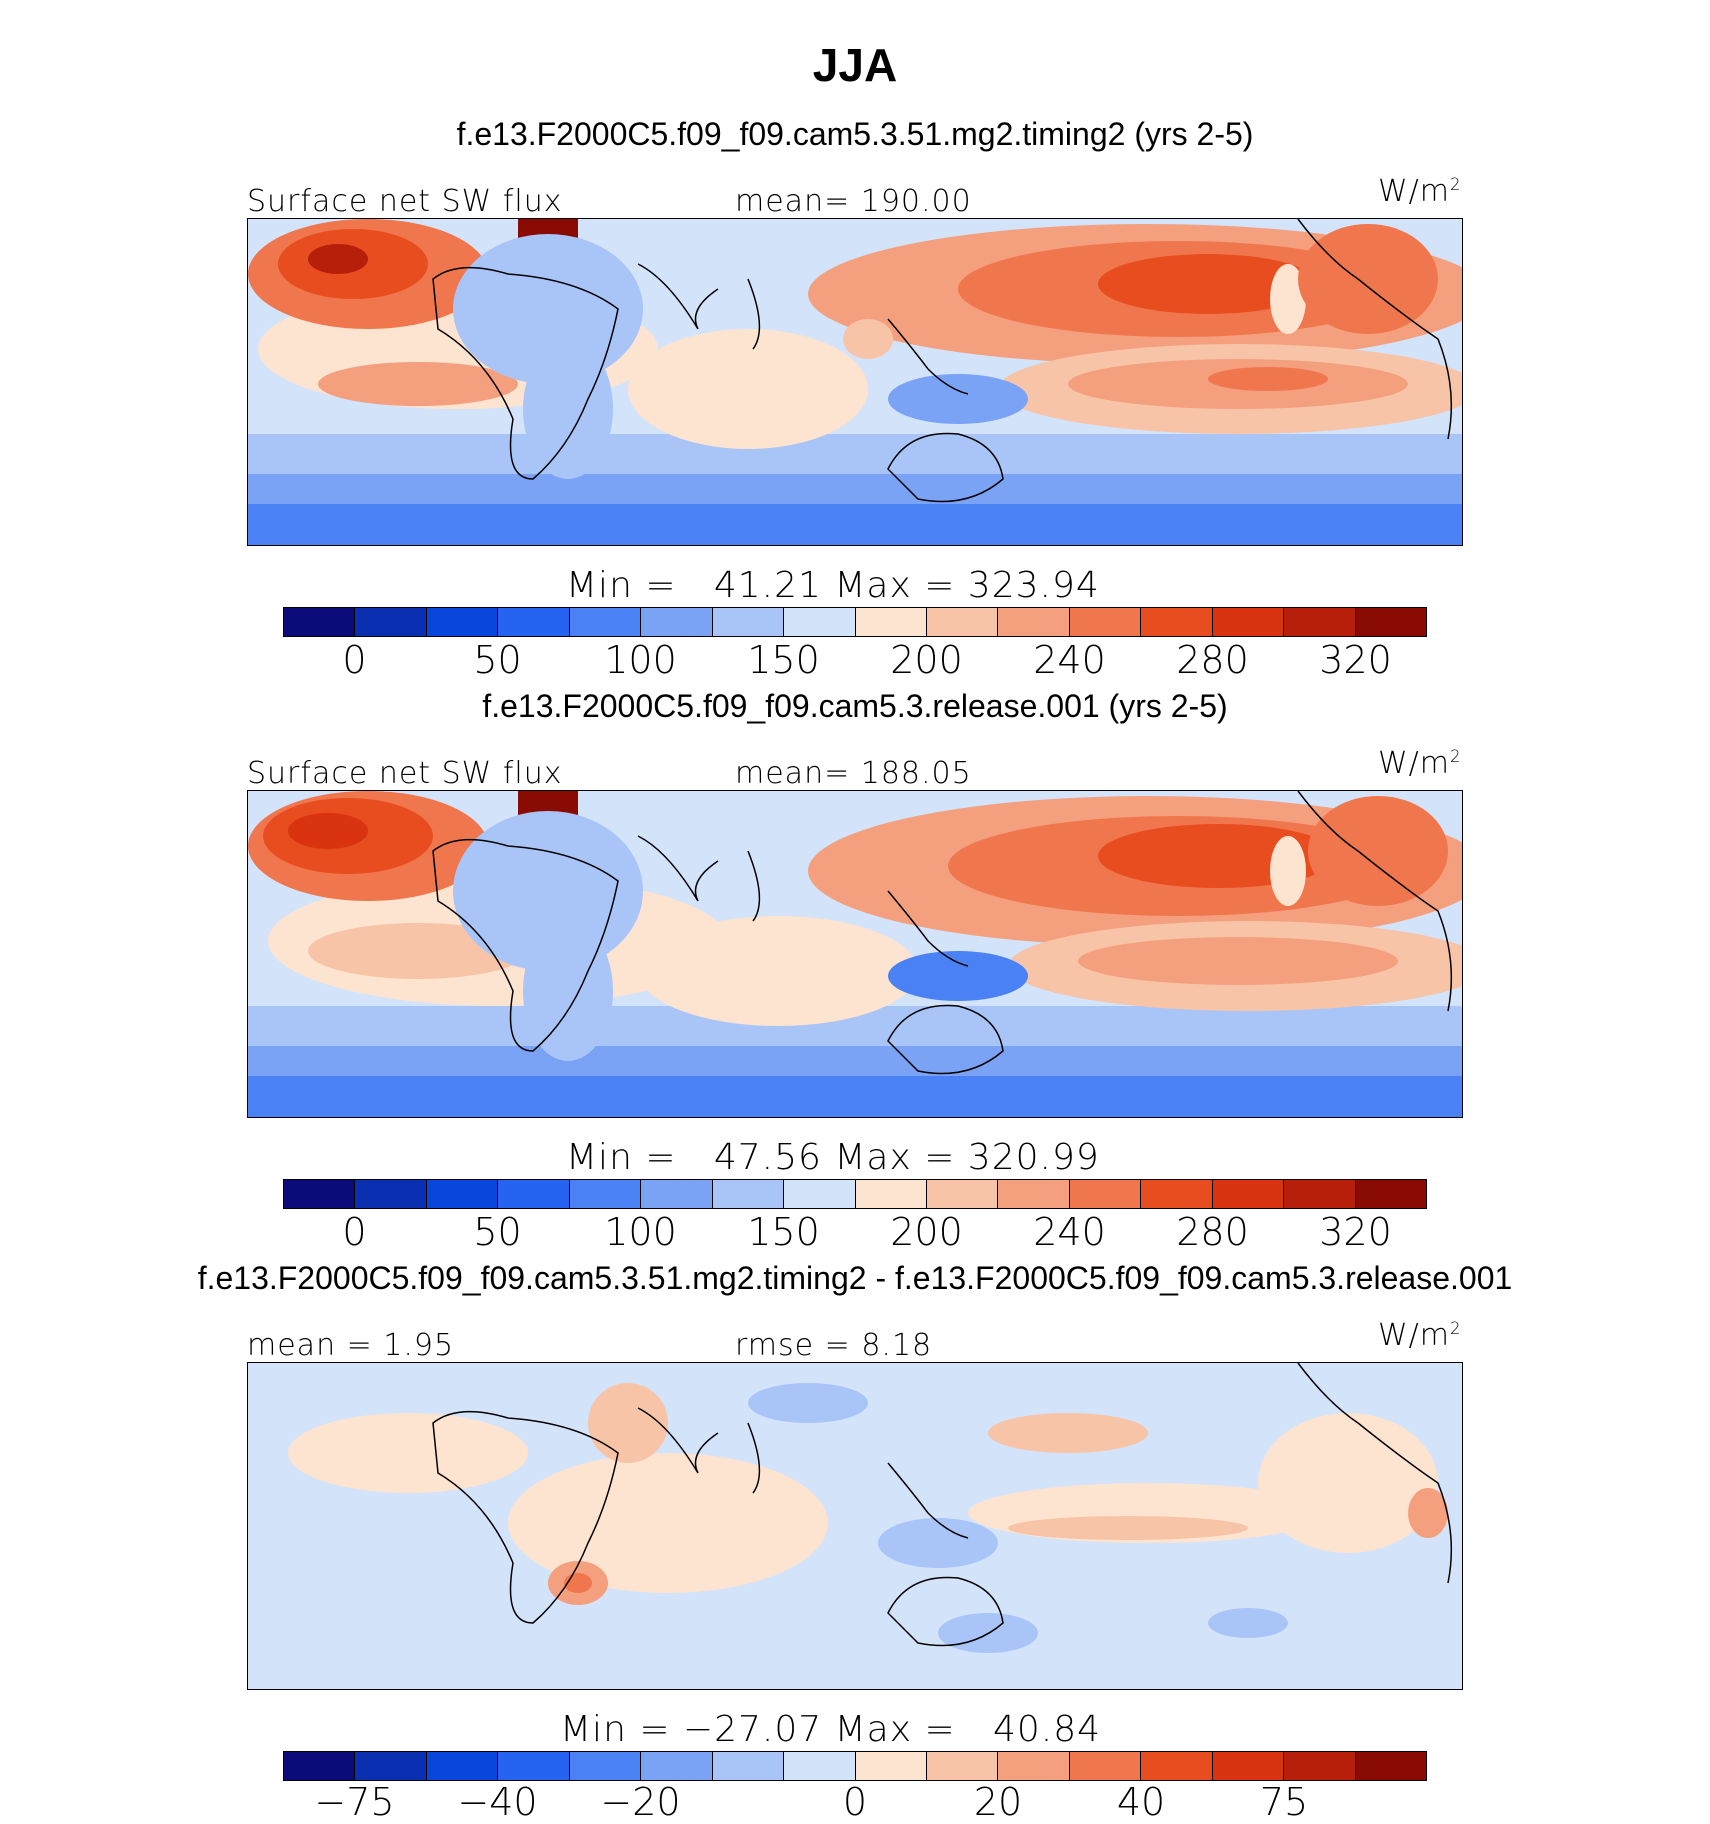 The image size is (1710, 1824). What do you see at coordinates (831, 1729) in the screenshot?
I see `panel-3-min-max: Min = −27.07 Max = 40.84` at bounding box center [831, 1729].